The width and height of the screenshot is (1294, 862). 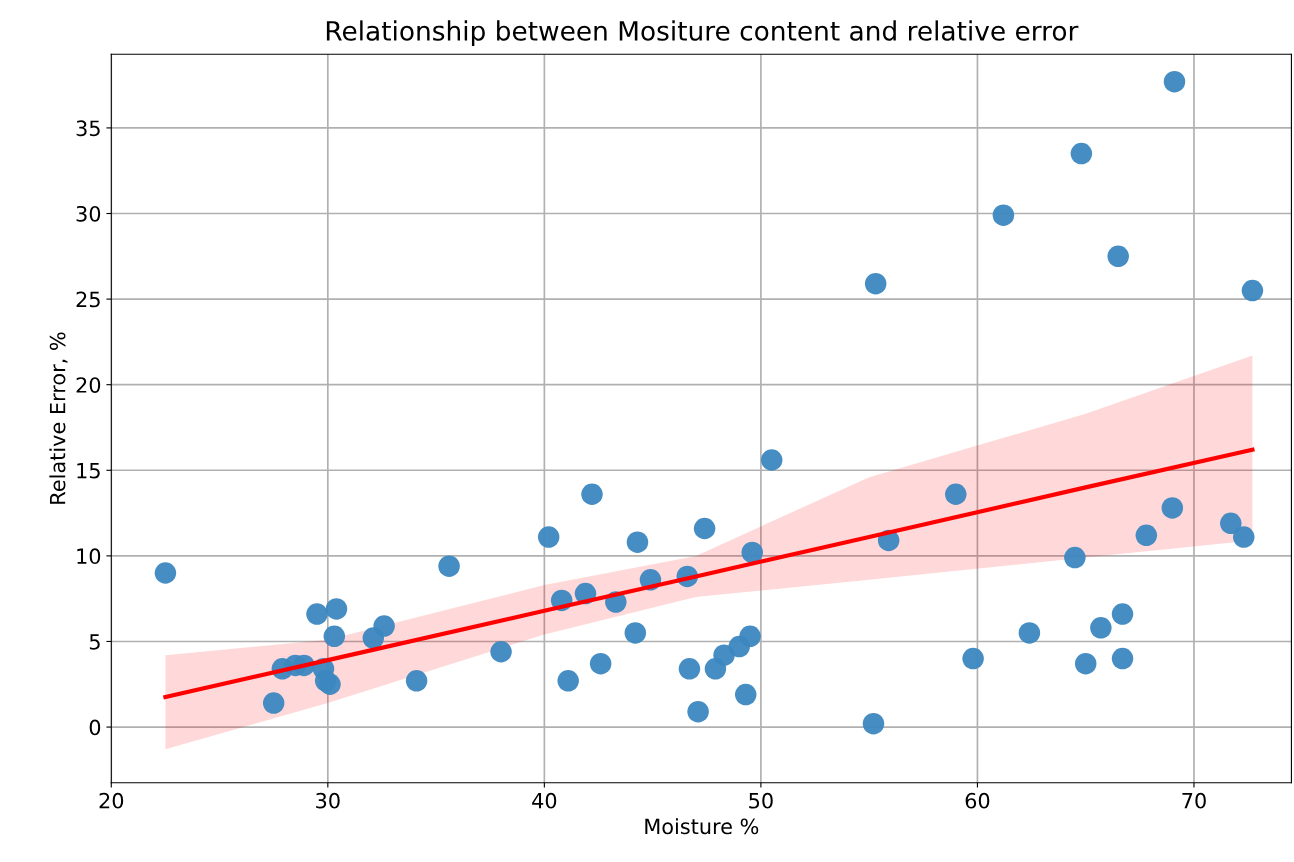 What do you see at coordinates (88, 213) in the screenshot?
I see `y-tick-label: 30` at bounding box center [88, 213].